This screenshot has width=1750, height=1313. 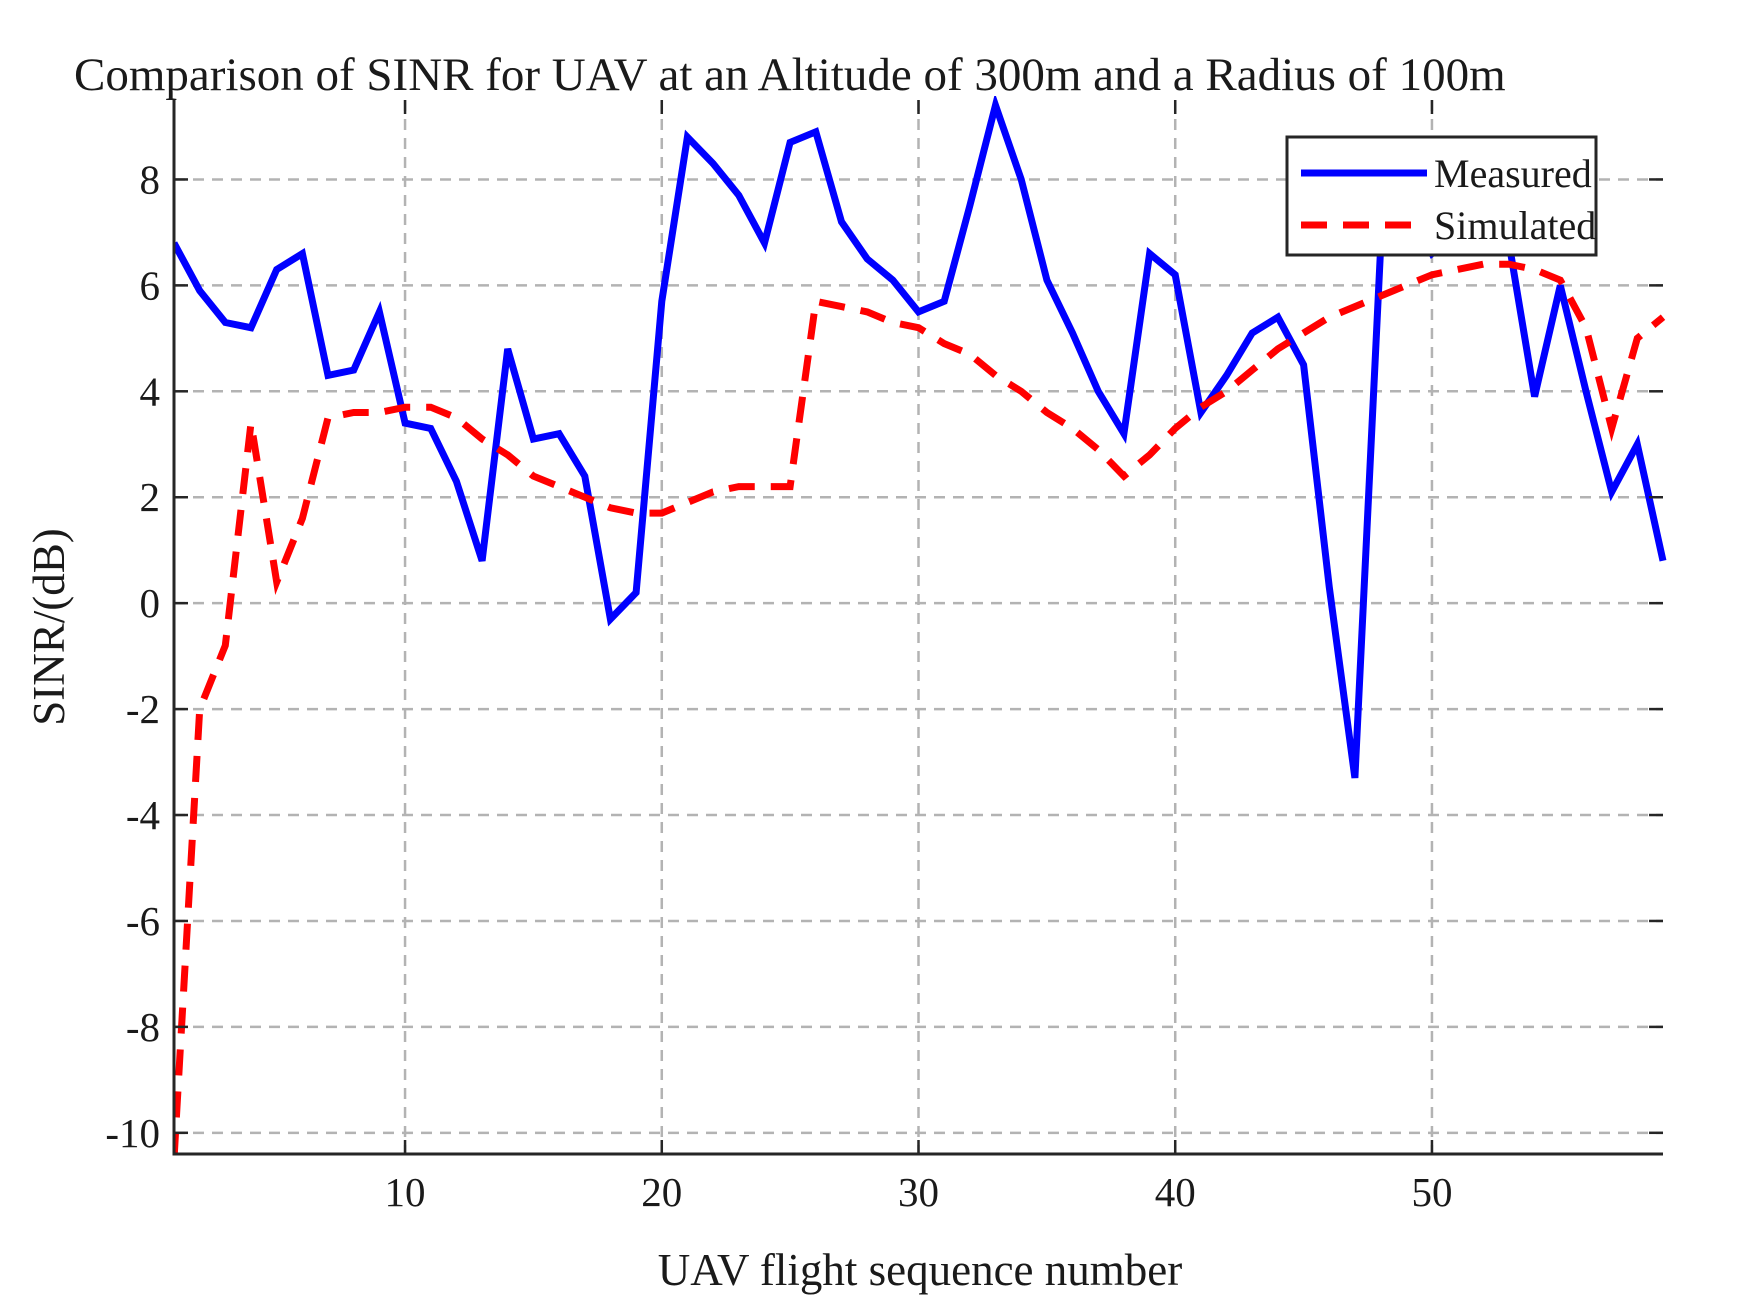 What do you see at coordinates (132, 655) in the screenshot?
I see `y-tick-labels: -10 -8 -6 -4 -2 0 2 4 6 8` at bounding box center [132, 655].